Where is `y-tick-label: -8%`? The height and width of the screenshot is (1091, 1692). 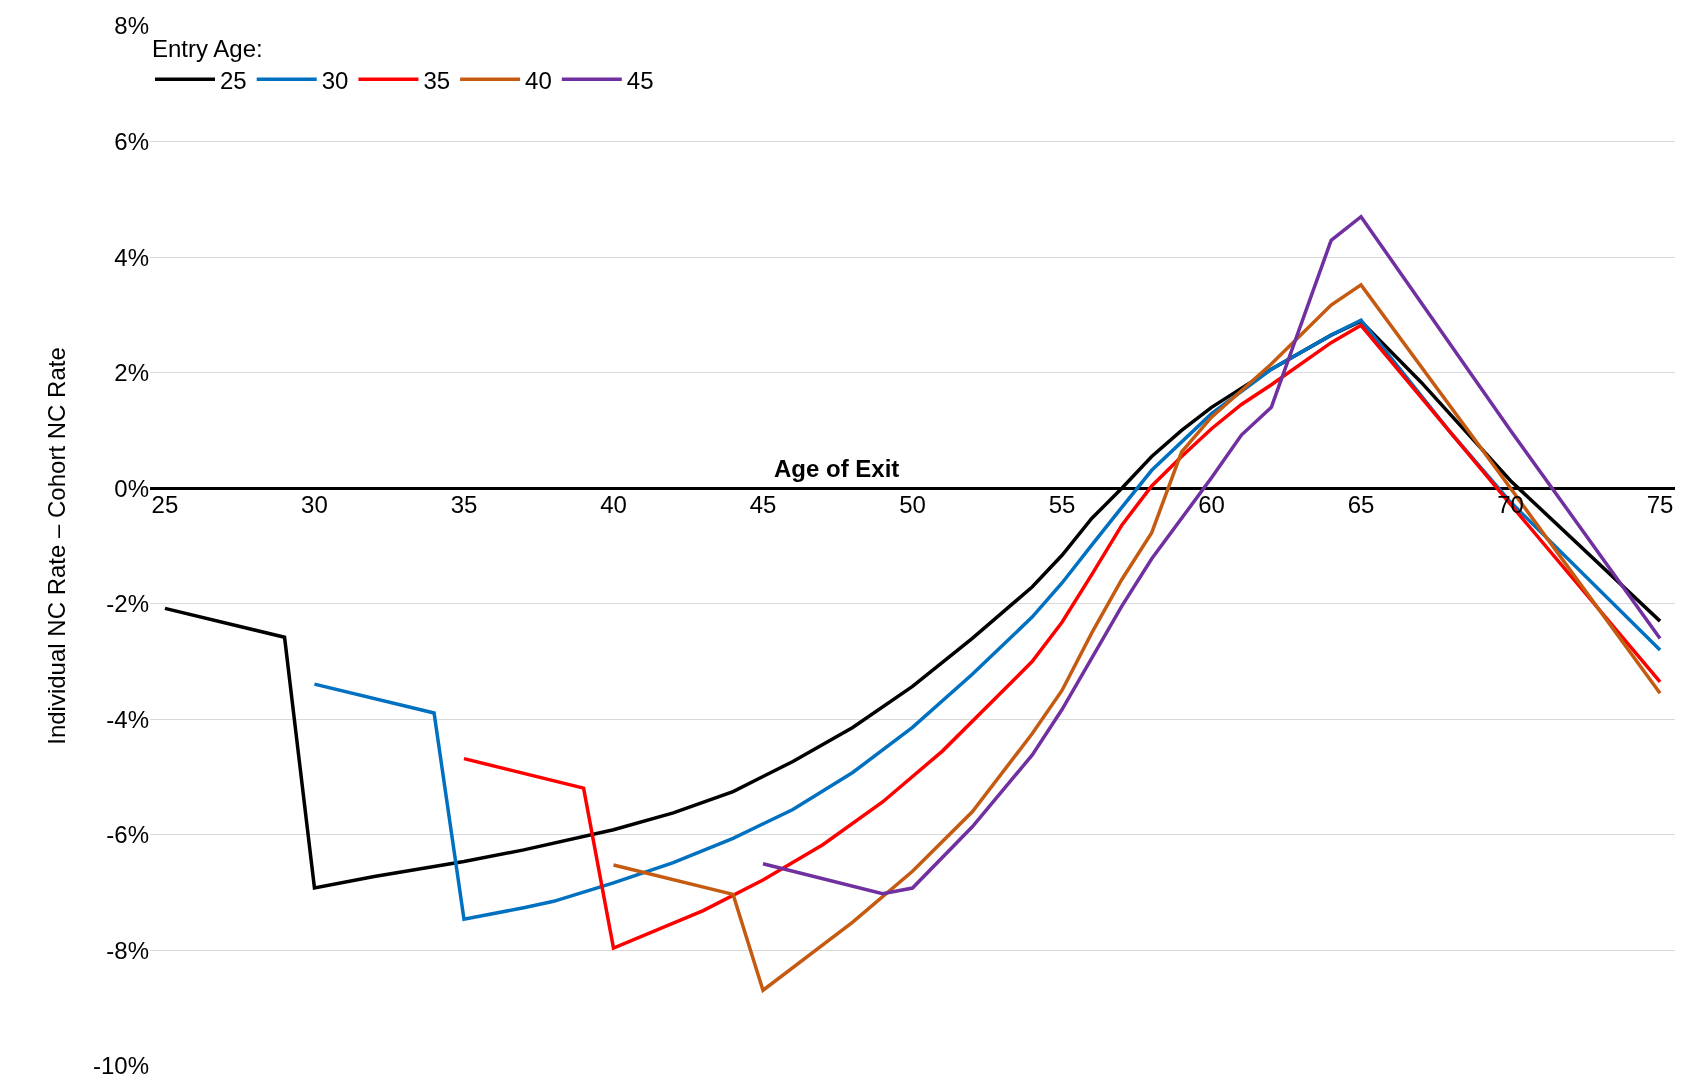 y-tick-label: -8% is located at coordinates (127, 950).